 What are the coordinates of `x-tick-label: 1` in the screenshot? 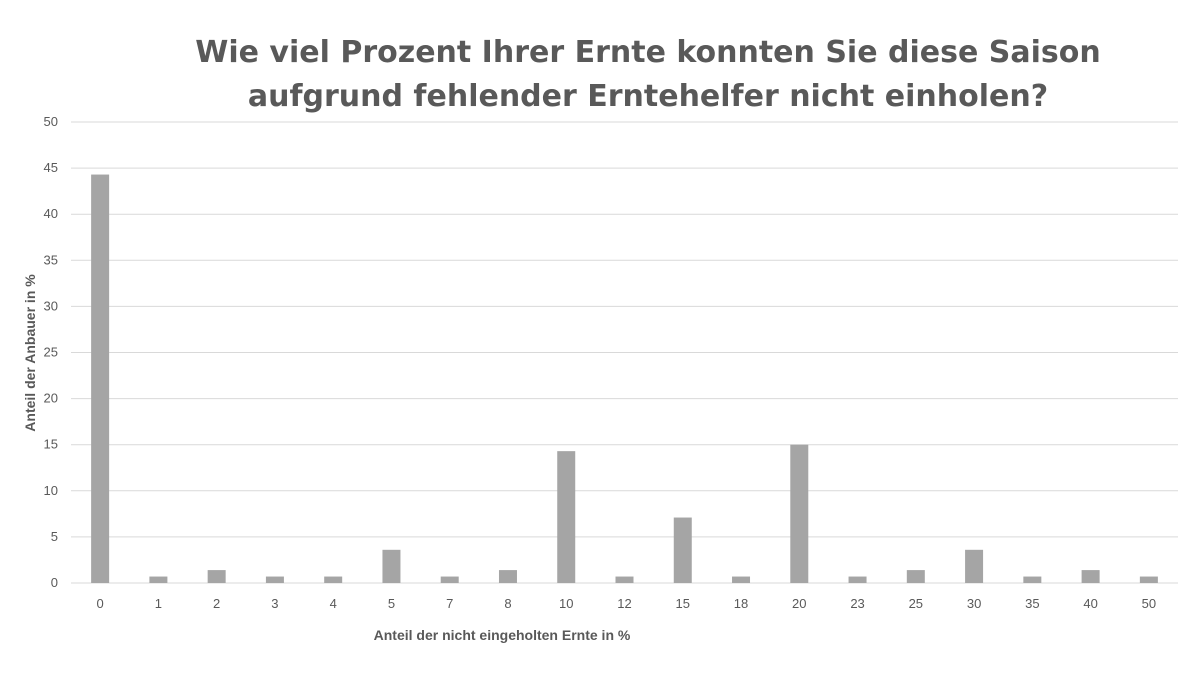 It's located at (158, 603).